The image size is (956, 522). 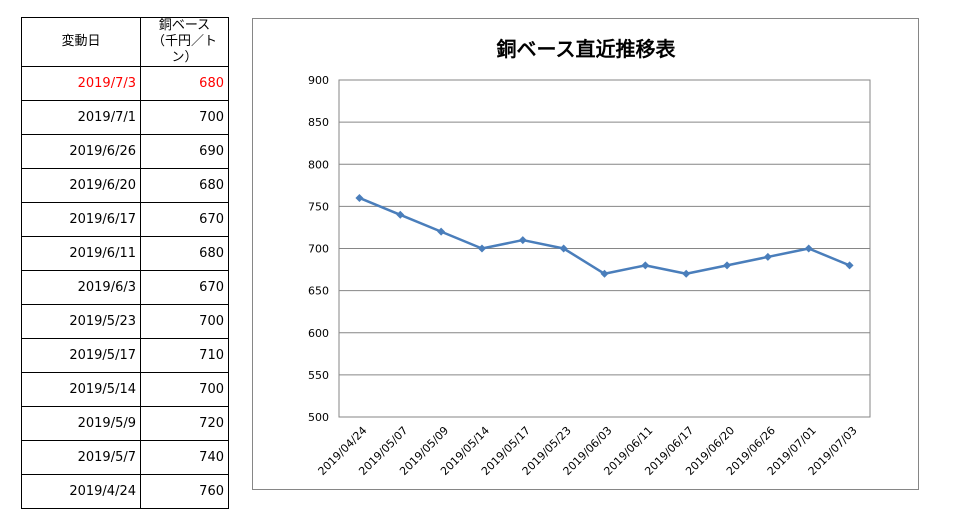 I want to click on column-header-price-line1: 銅ベース, so click(x=184, y=25).